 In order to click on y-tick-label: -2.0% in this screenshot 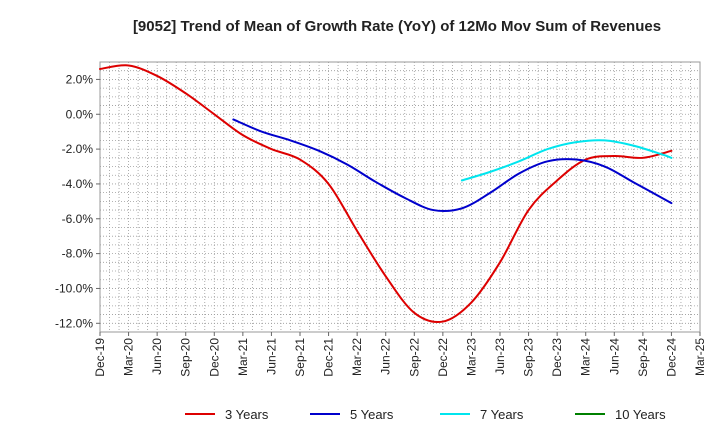, I will do `click(78, 149)`.